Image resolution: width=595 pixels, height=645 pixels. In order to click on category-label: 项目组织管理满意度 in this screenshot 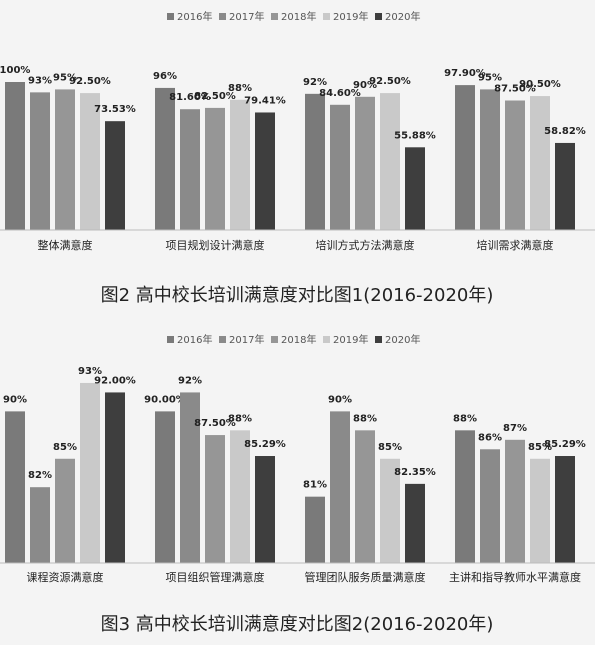, I will do `click(215, 577)`.